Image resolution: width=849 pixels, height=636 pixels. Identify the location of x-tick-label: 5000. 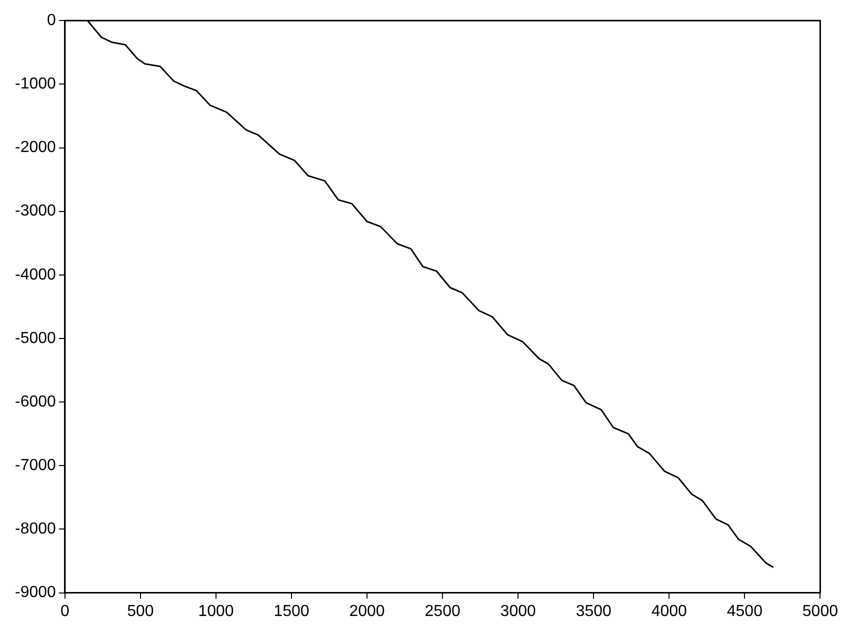
(820, 611).